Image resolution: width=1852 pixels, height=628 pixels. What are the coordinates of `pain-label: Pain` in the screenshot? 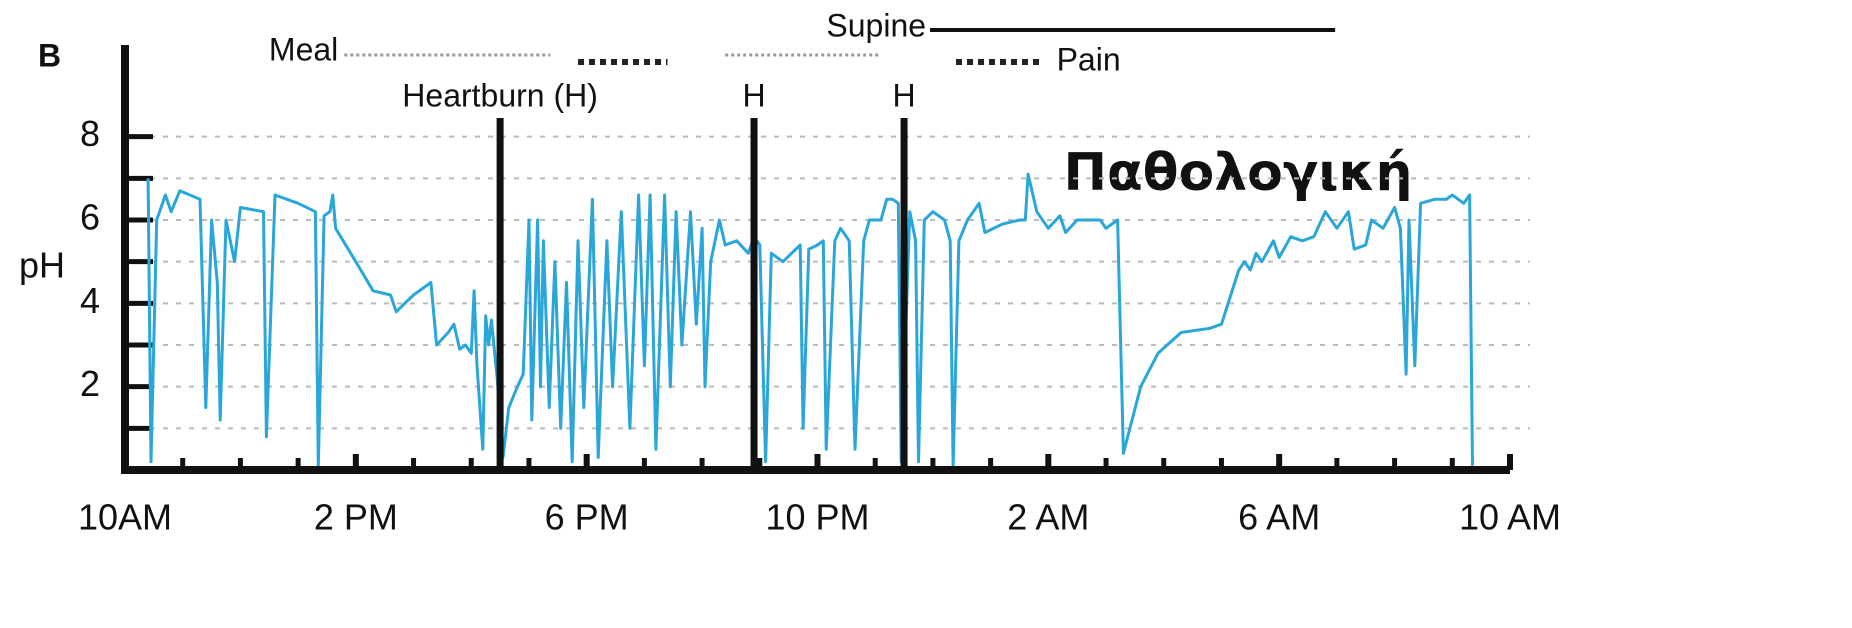 It's located at (1089, 59).